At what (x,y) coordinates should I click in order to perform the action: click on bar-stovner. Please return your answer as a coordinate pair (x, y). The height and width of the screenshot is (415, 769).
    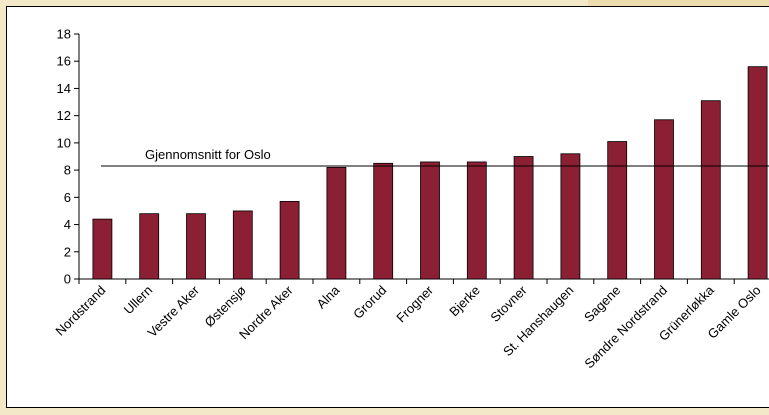
    Looking at the image, I should click on (523, 218).